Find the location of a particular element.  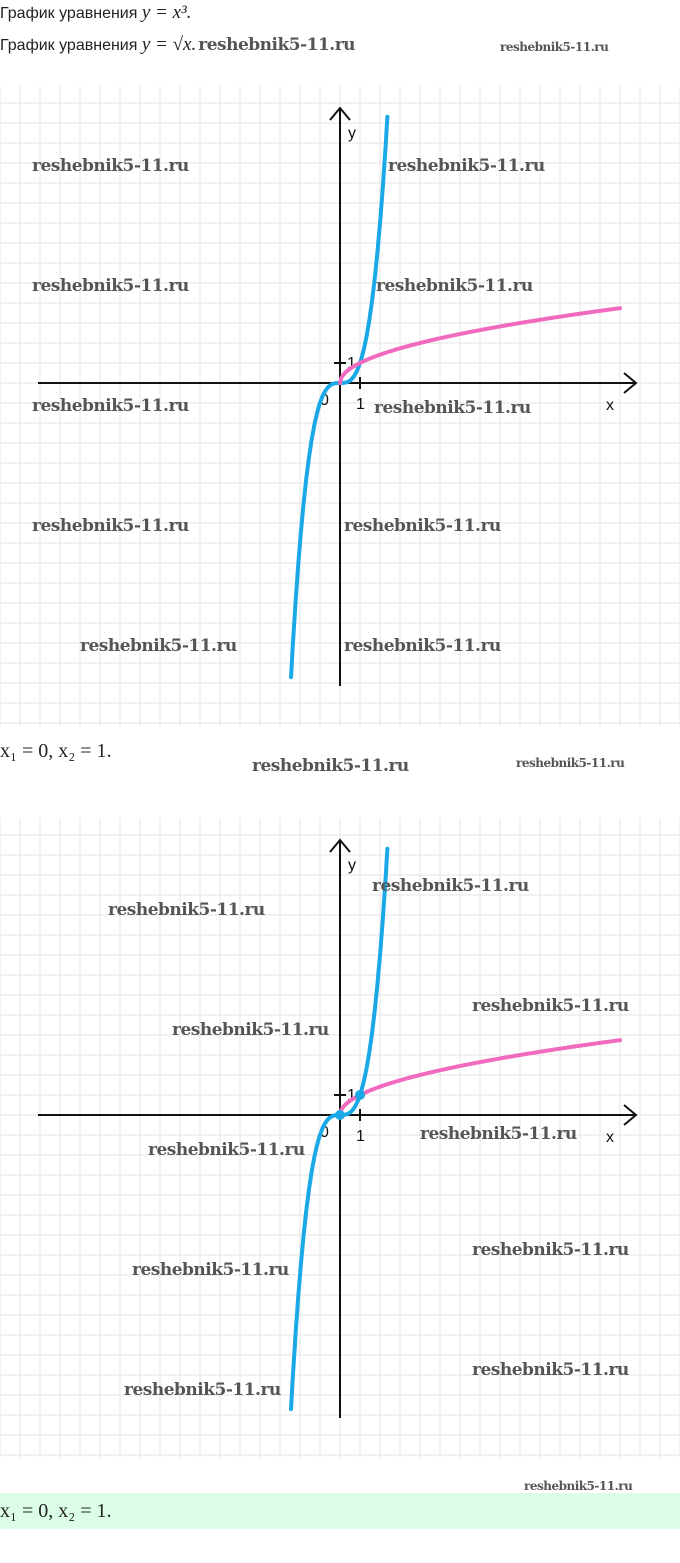

heading-cubic: График уравнения y = x³. is located at coordinates (96, 13).